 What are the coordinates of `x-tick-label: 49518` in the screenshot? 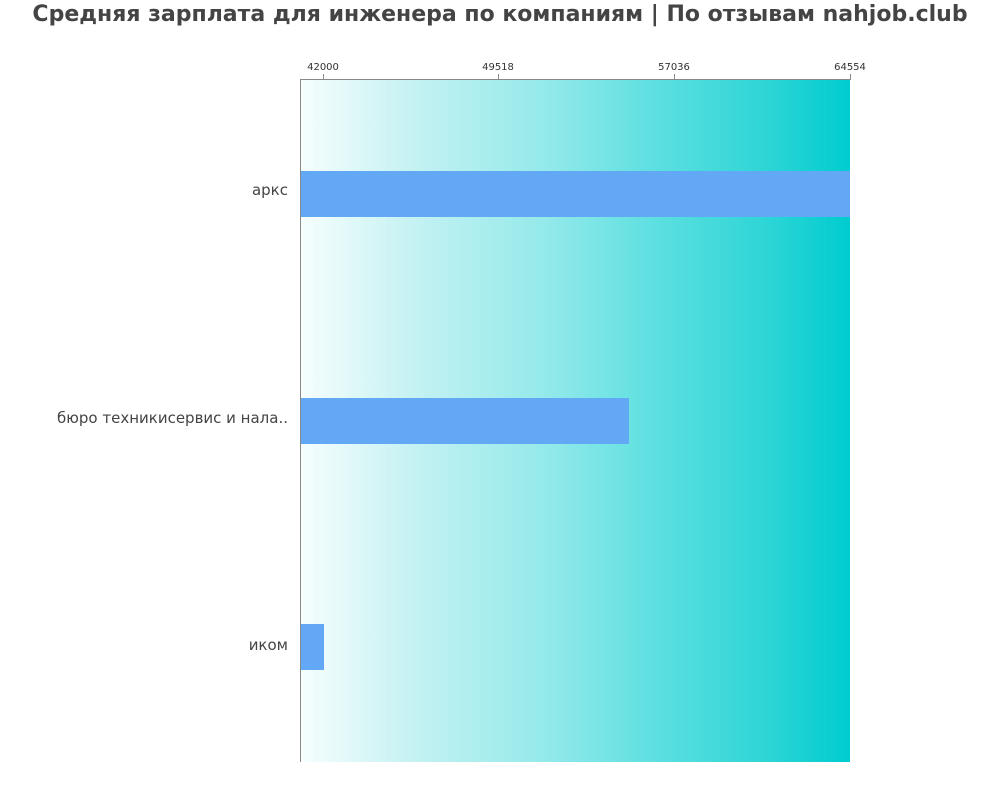 It's located at (498, 67).